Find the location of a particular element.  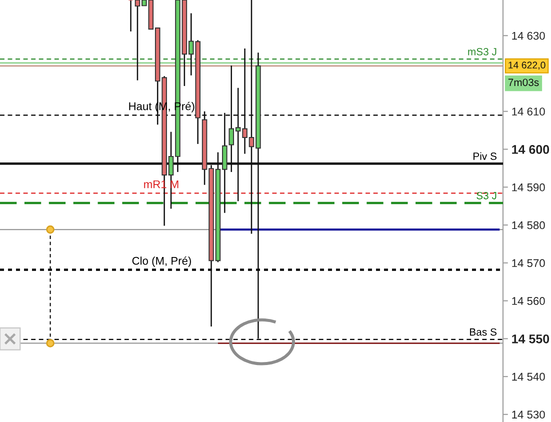

annotation: 14 622,0 is located at coordinates (527, 66).